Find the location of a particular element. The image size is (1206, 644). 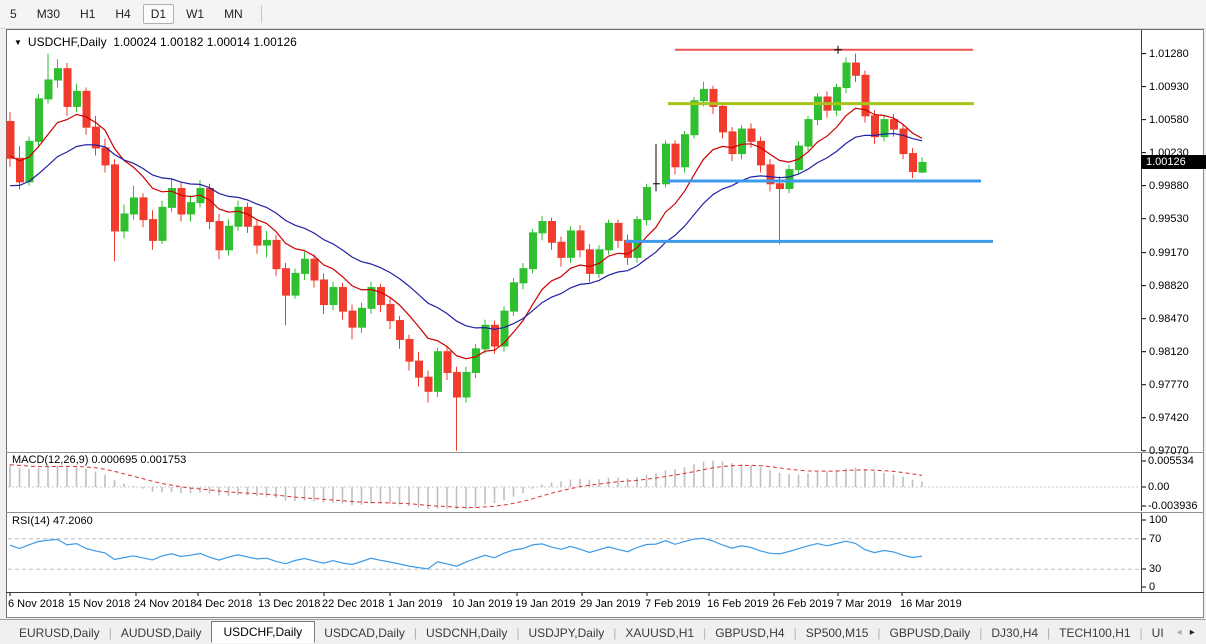

chart-tab-gbpusd: GBPUSD,H4 is located at coordinates (750, 632).